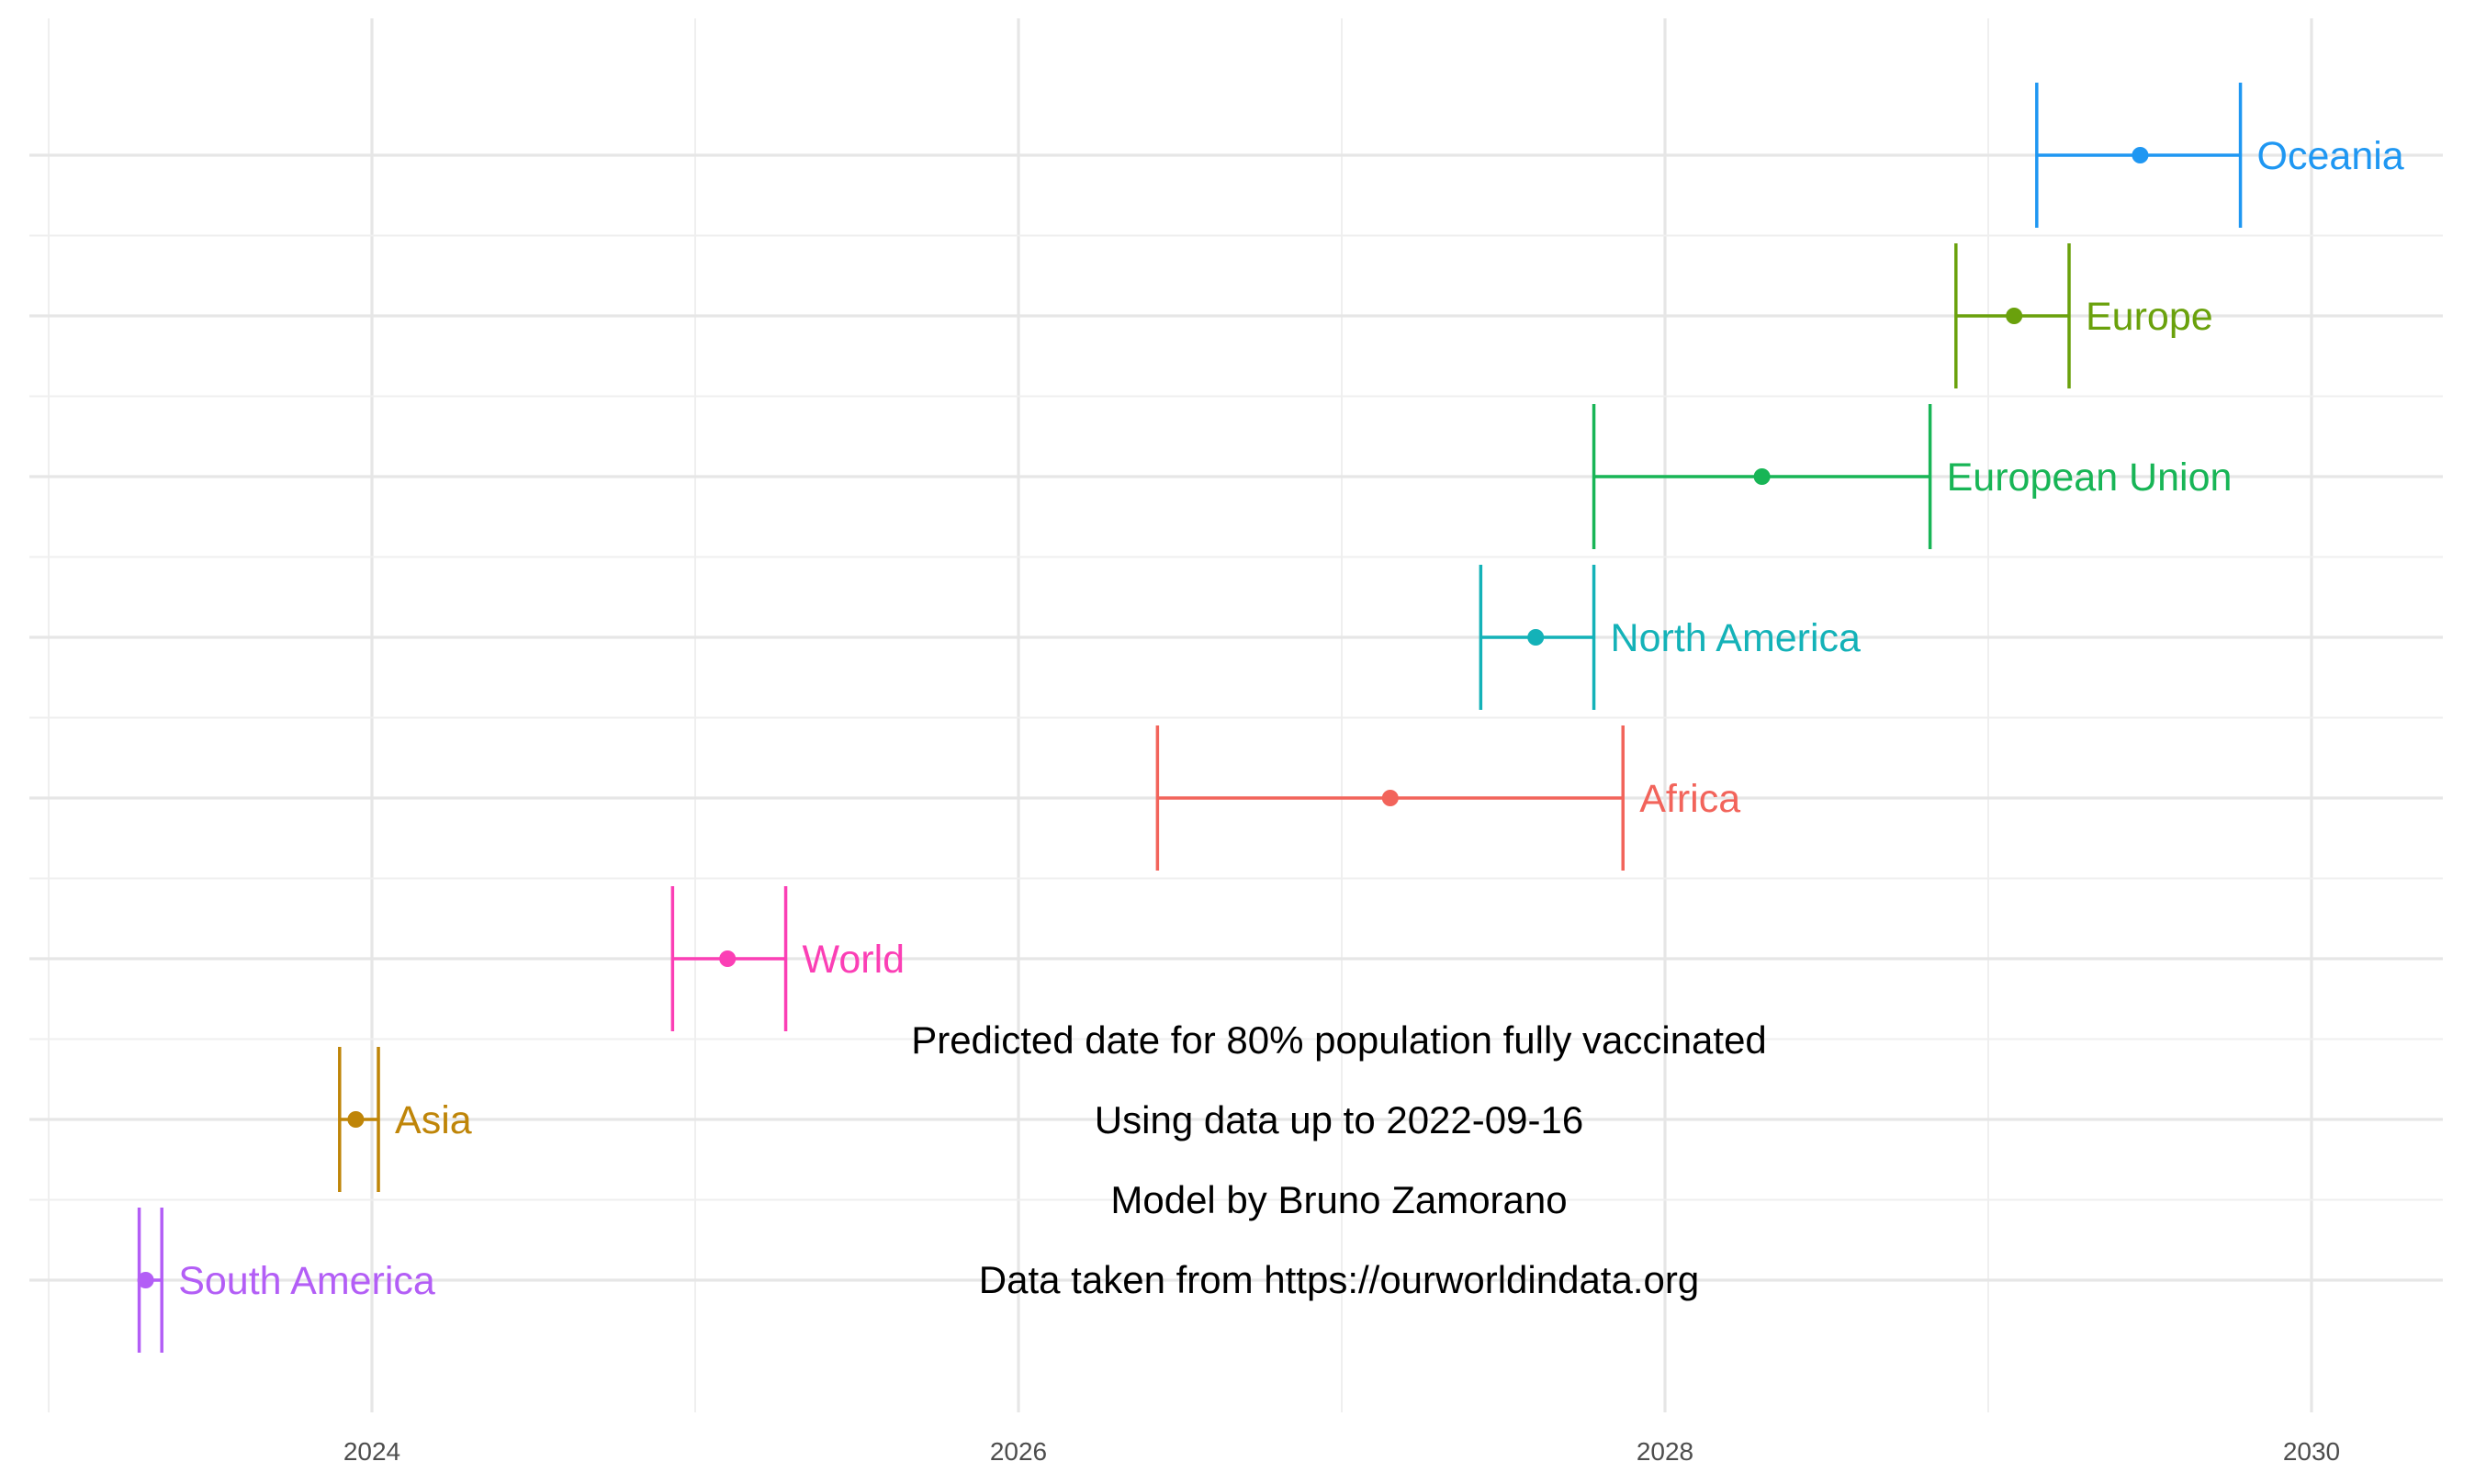 The image size is (2475, 1484). I want to click on annotation-text: Using data up to 2022-09-16, so click(1339, 1120).